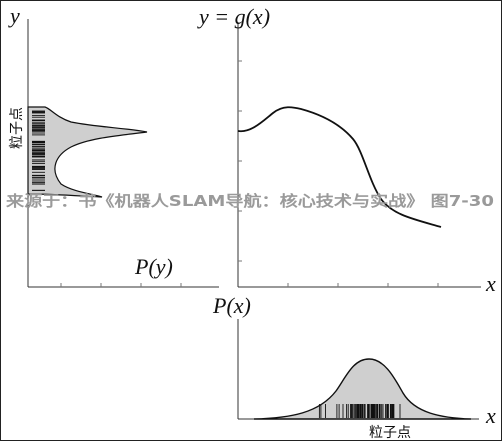 The width and height of the screenshot is (502, 442). I want to click on gx-y-ticks, so click(240, 161).